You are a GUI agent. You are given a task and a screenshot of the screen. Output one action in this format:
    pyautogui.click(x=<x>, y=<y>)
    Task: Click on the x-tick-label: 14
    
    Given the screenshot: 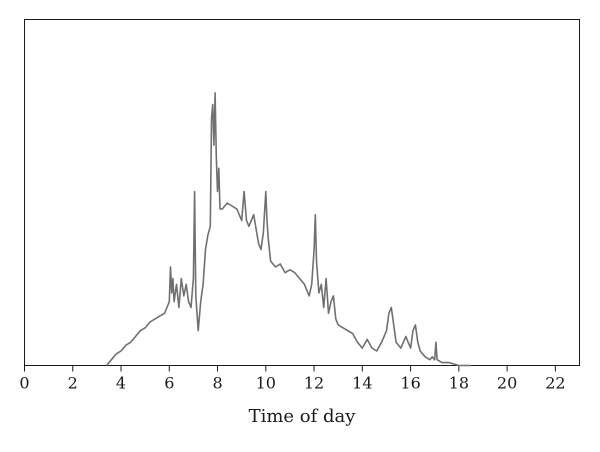 What is the action you would take?
    pyautogui.click(x=362, y=383)
    